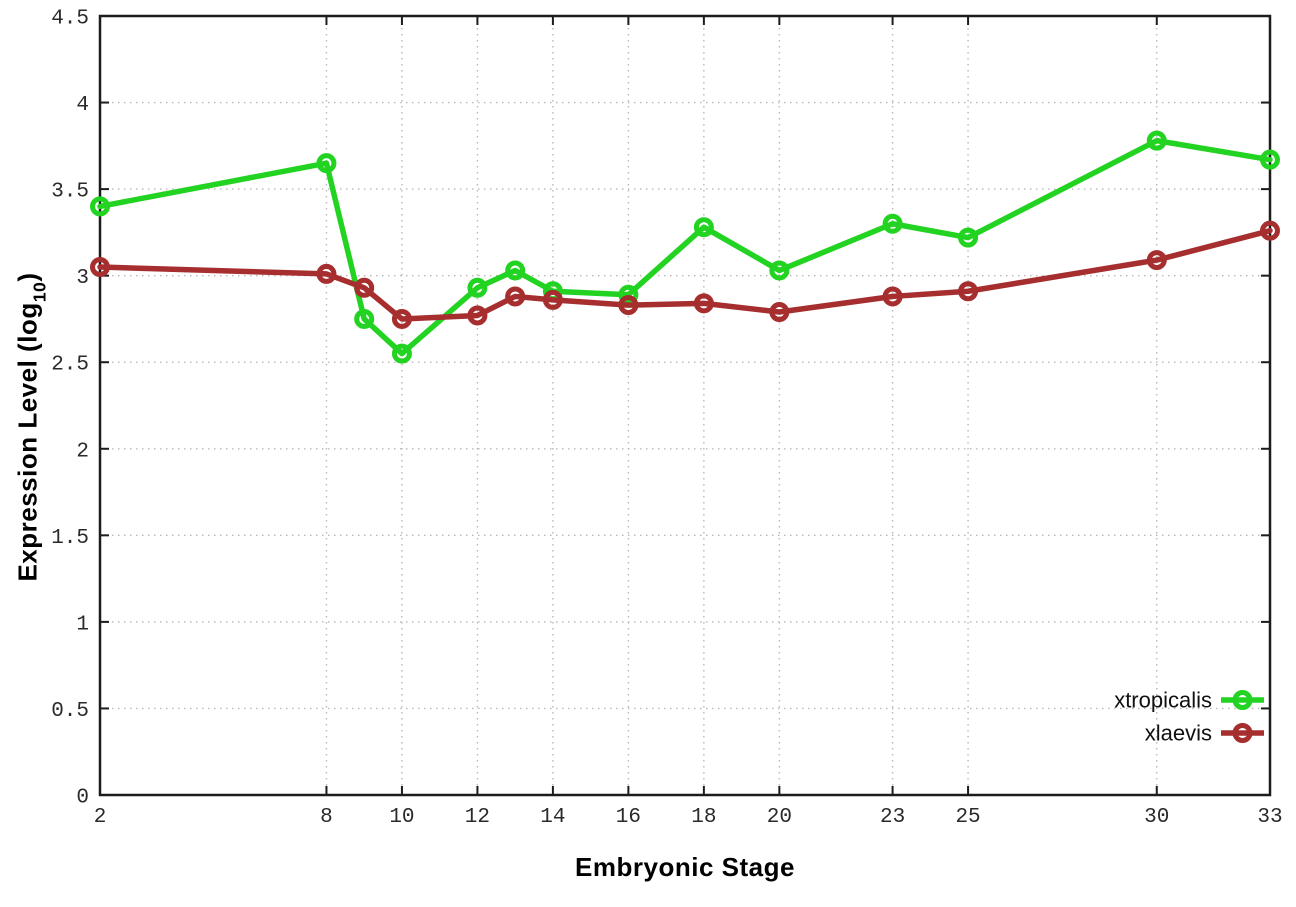 This screenshot has width=1296, height=907. Describe the element at coordinates (326, 817) in the screenshot. I see `x-tick-label: 8` at that location.